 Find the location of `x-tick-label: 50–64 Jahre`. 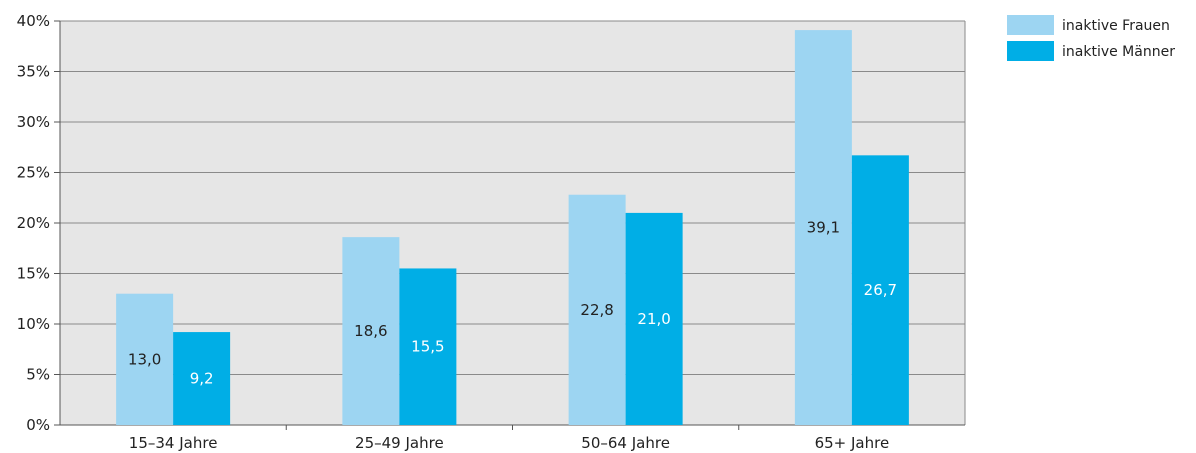

x-tick-label: 50–64 Jahre is located at coordinates (625, 443).